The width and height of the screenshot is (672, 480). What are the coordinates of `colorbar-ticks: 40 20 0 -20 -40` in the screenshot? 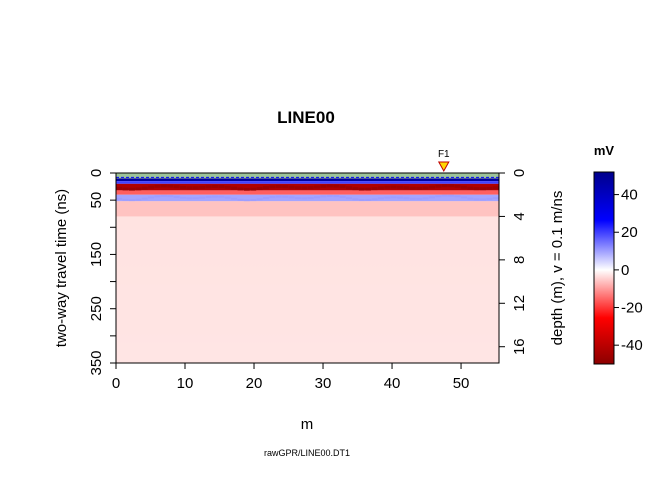 It's located at (628, 270).